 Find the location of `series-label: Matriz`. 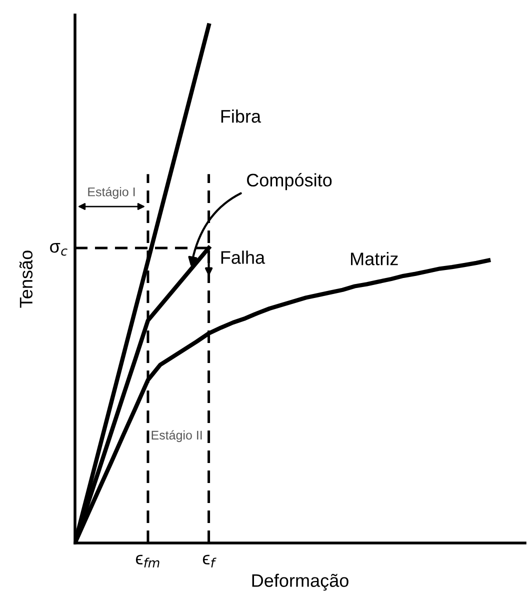

series-label: Matriz is located at coordinates (374, 259).